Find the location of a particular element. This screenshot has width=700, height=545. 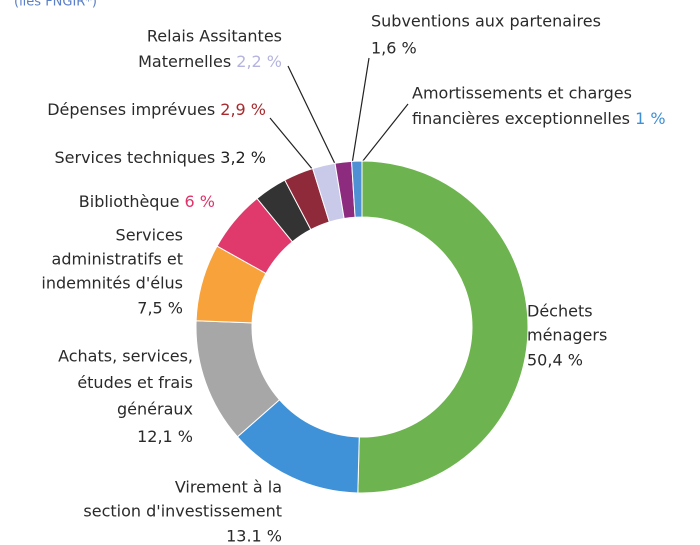

value-label: 6 % is located at coordinates (200, 201).